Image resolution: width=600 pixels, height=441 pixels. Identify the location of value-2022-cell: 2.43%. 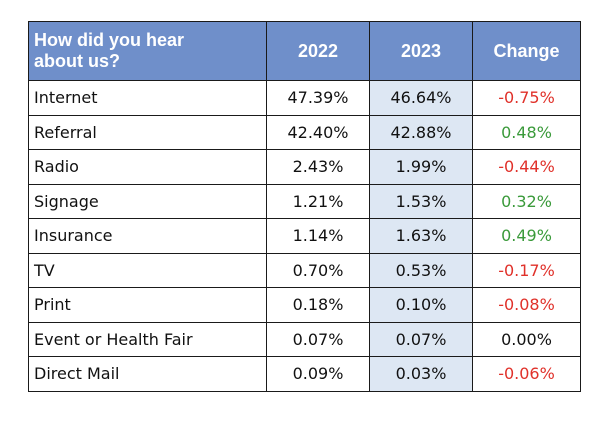
(318, 167).